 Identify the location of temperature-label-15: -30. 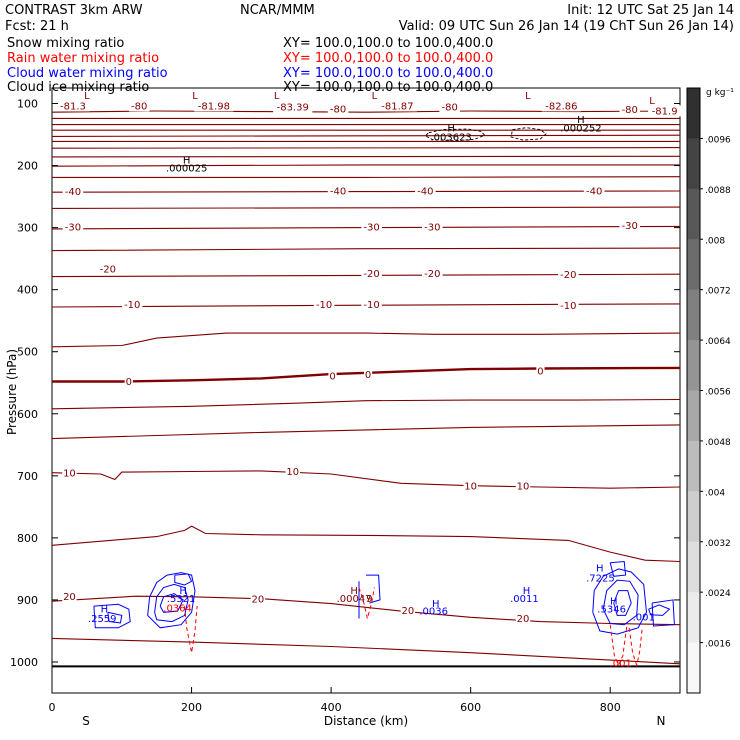
(371, 227).